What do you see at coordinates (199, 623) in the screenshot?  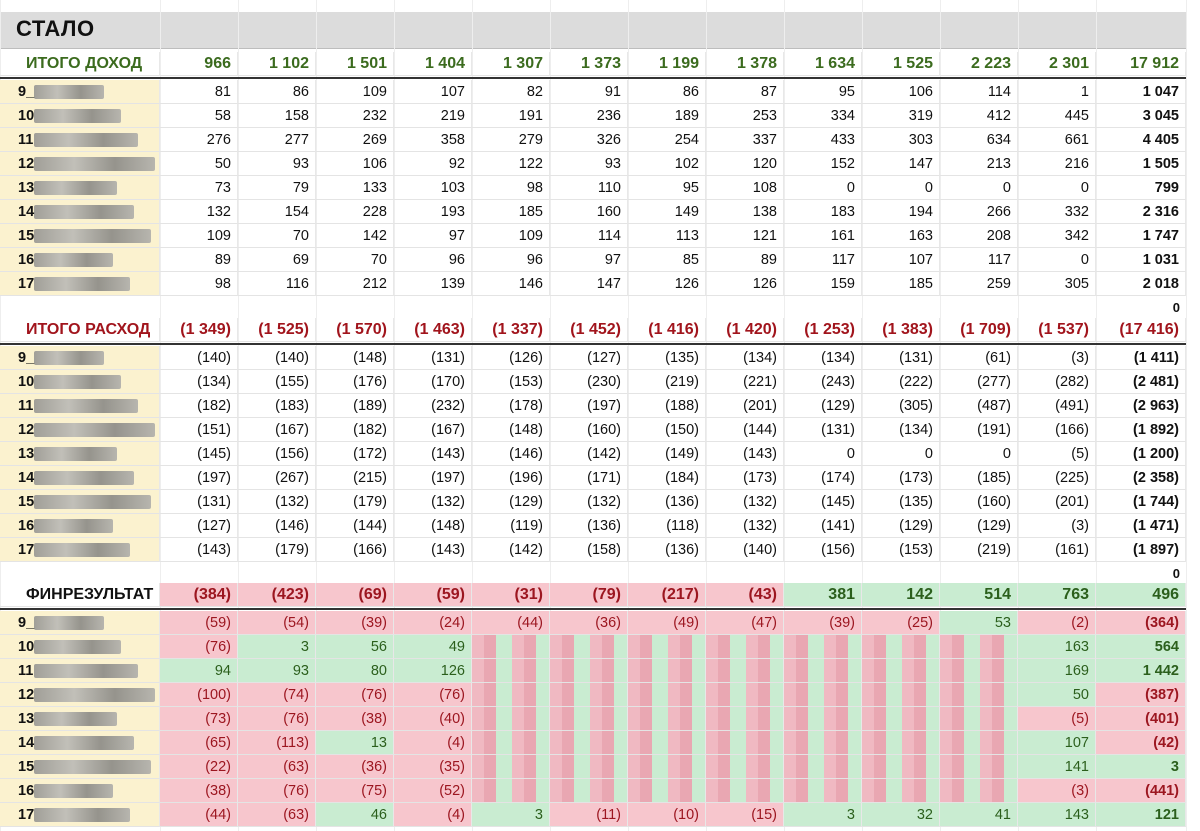 I see `value-cell: (59)` at bounding box center [199, 623].